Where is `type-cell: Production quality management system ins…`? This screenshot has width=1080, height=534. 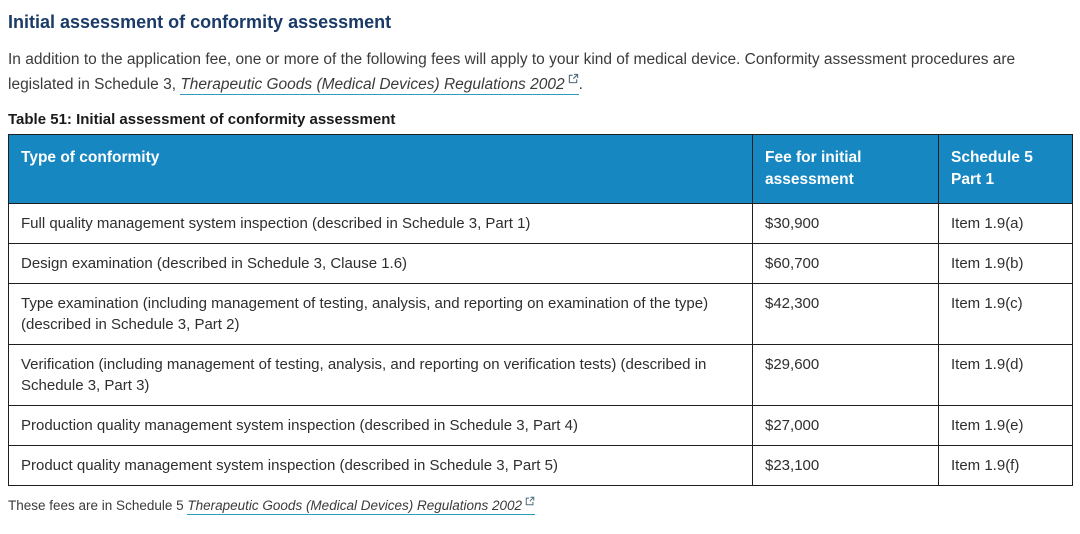 type-cell: Production quality management system ins… is located at coordinates (380, 425).